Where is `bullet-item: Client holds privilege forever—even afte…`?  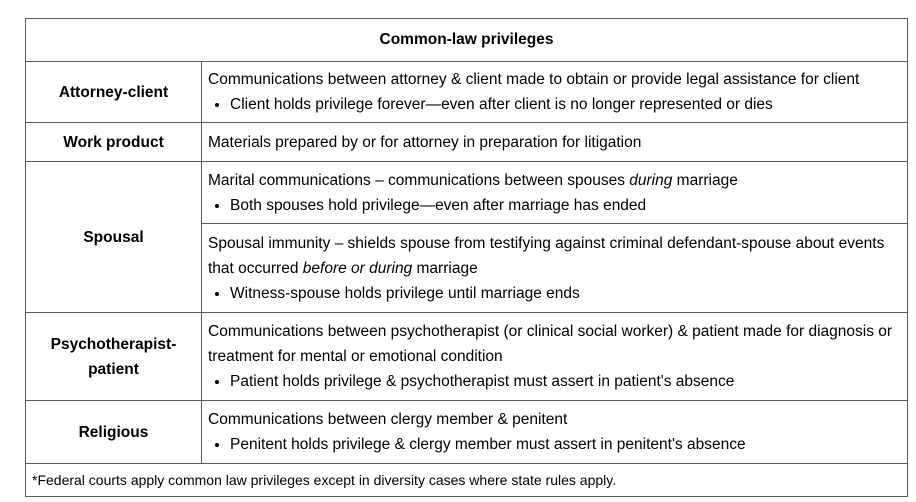 bullet-item: Client holds privilege forever—even afte… is located at coordinates (565, 104).